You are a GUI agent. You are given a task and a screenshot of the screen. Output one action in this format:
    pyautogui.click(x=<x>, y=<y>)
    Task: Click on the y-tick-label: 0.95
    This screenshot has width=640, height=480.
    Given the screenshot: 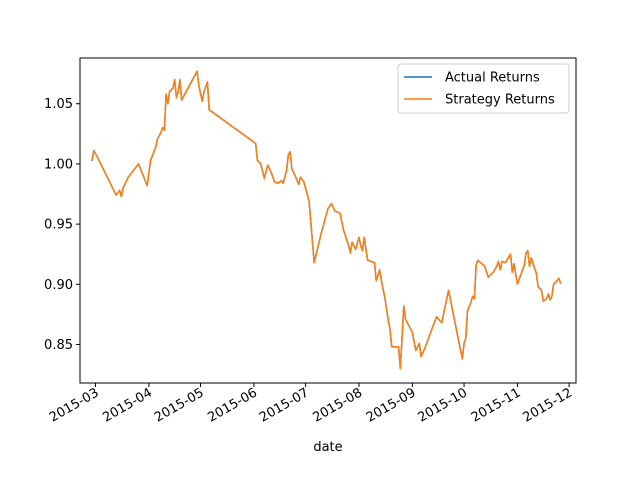 What is the action you would take?
    pyautogui.click(x=58, y=225)
    